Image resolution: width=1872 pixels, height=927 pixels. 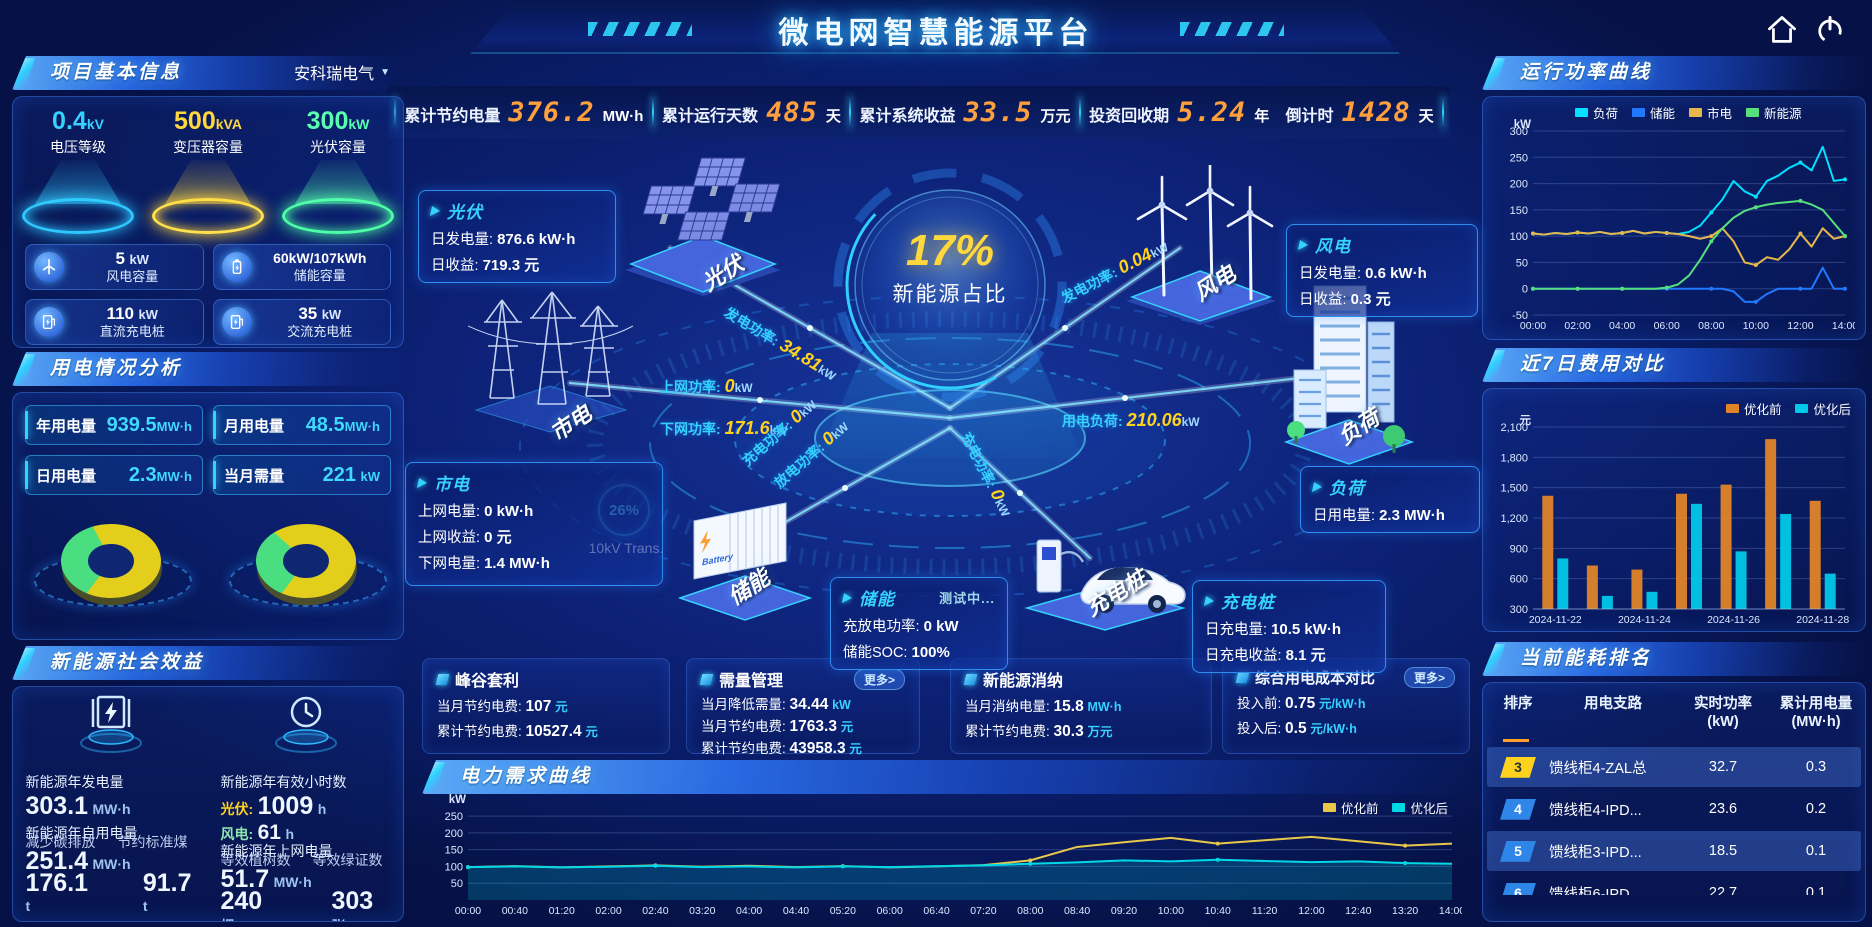 What do you see at coordinates (1232, 29) in the screenshot?
I see `title-decoration-right` at bounding box center [1232, 29].